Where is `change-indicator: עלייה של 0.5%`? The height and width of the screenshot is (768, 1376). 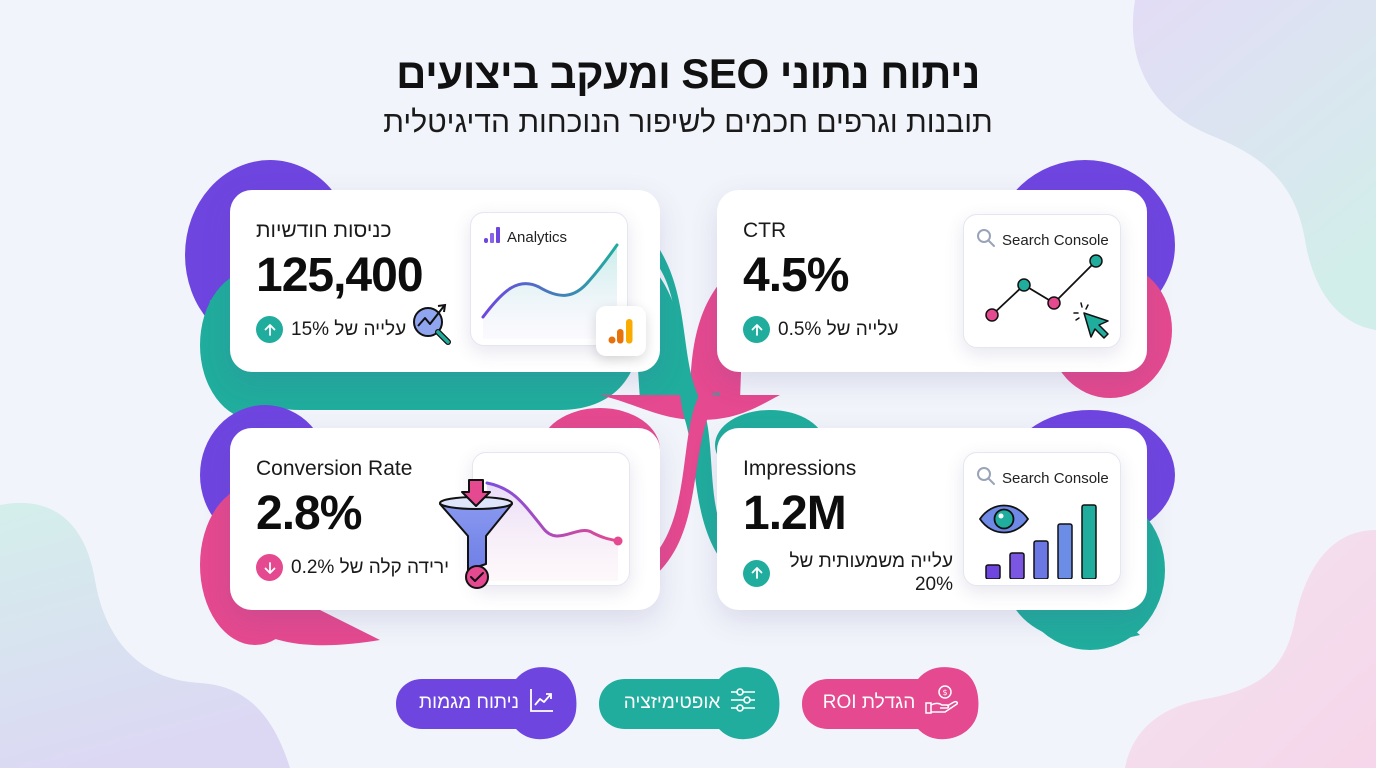
change-indicator: עלייה של 0.5% is located at coordinates (848, 329).